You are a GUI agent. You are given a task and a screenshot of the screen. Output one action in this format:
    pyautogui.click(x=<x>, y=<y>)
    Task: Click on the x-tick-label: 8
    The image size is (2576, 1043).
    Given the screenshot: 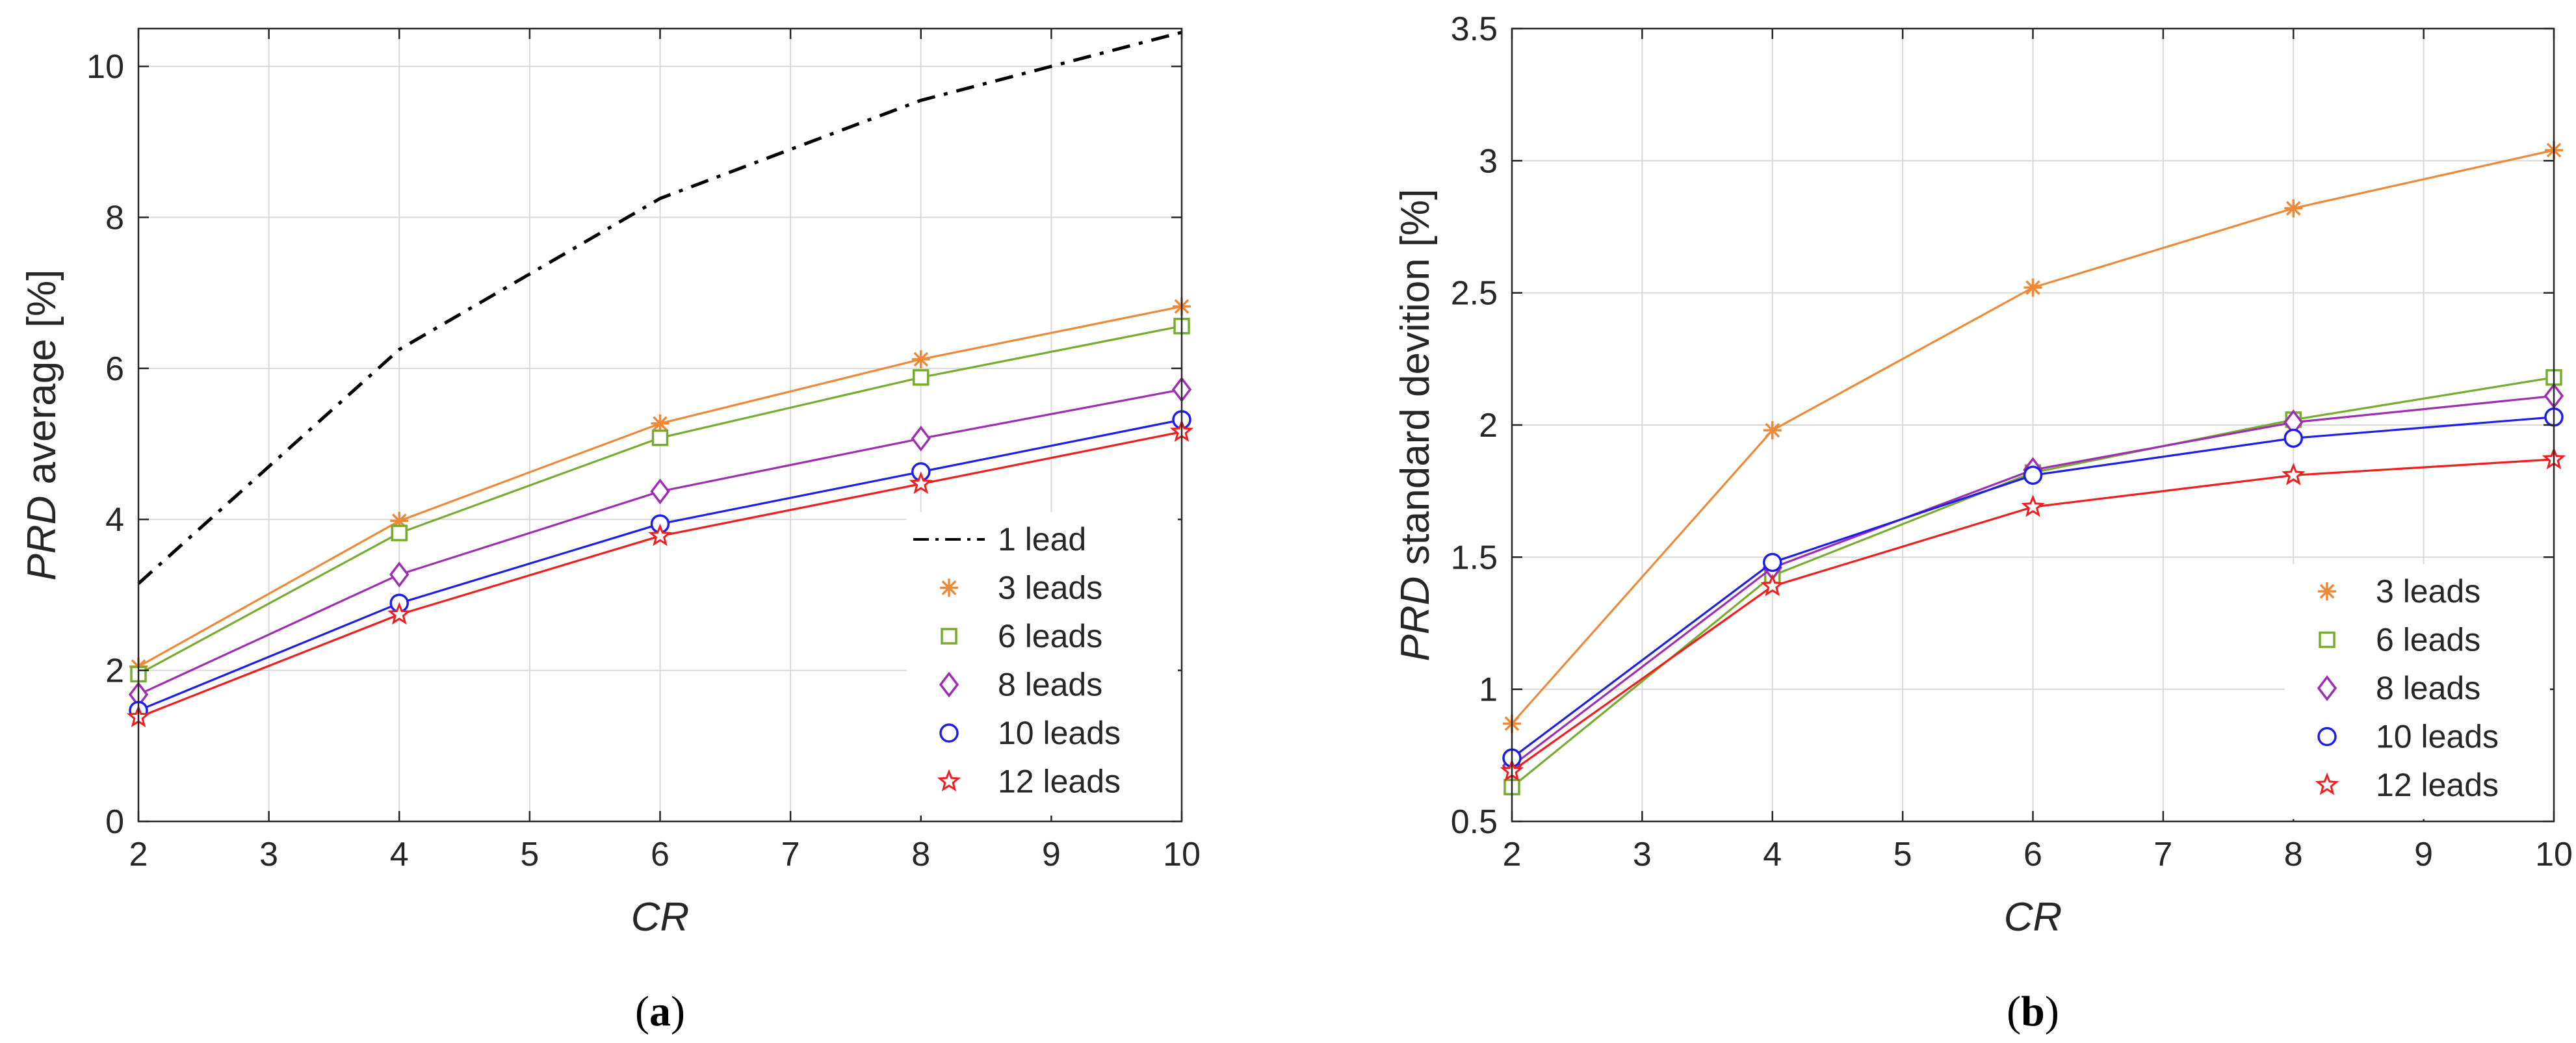 What is the action you would take?
    pyautogui.click(x=920, y=854)
    